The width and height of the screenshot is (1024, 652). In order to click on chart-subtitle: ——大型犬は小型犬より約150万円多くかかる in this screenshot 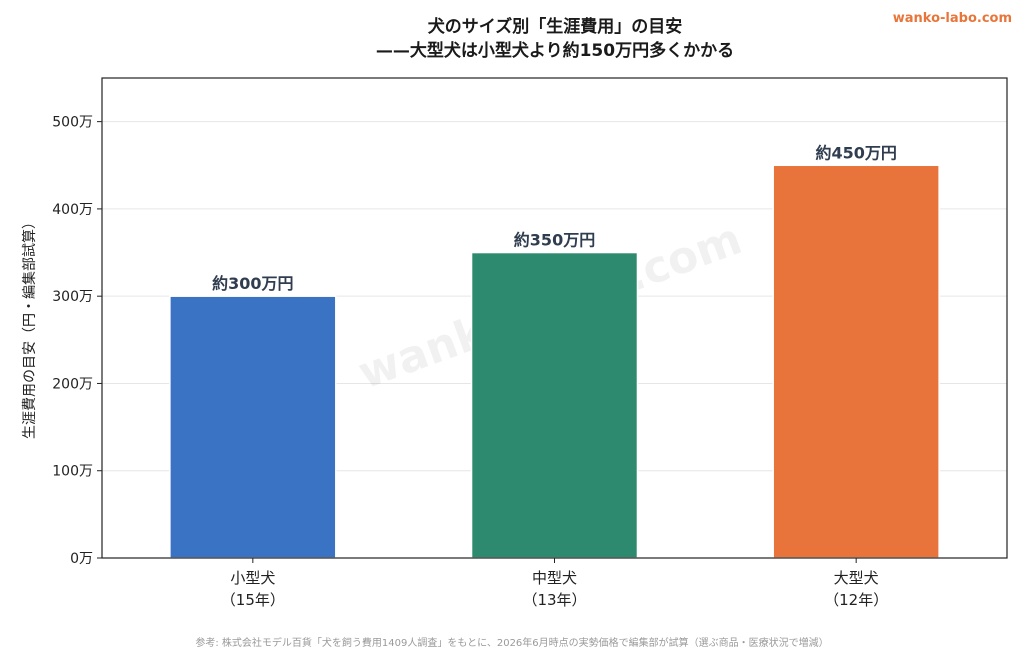, I will do `click(555, 50)`.